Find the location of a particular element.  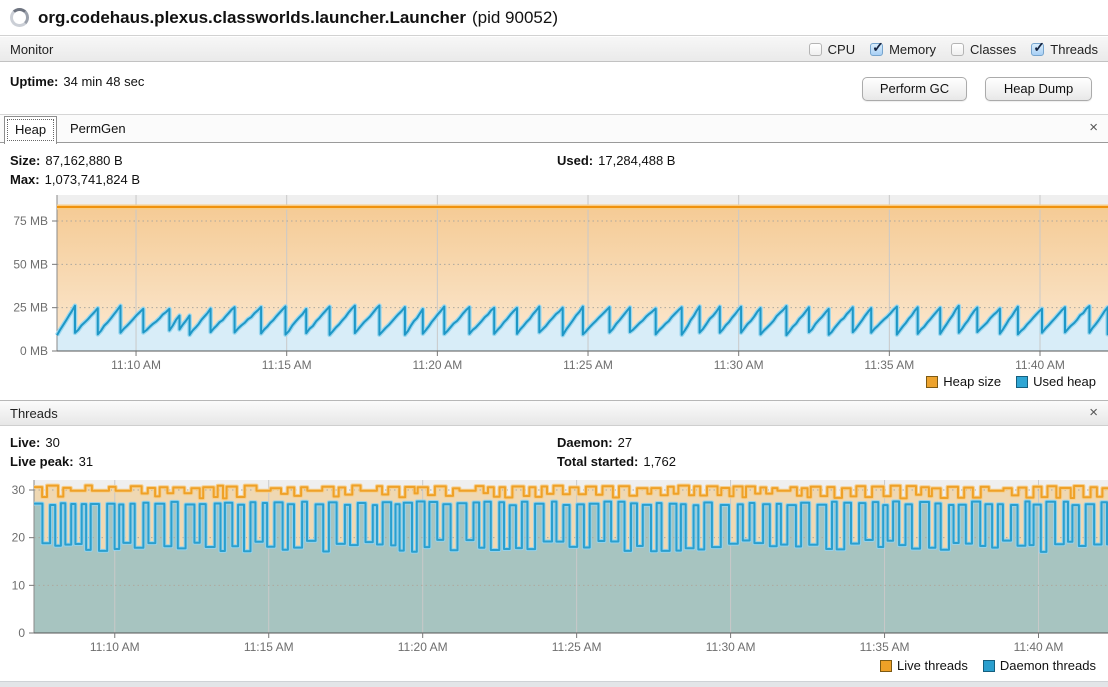

live-peak-label: Live peak: is located at coordinates (42, 461).